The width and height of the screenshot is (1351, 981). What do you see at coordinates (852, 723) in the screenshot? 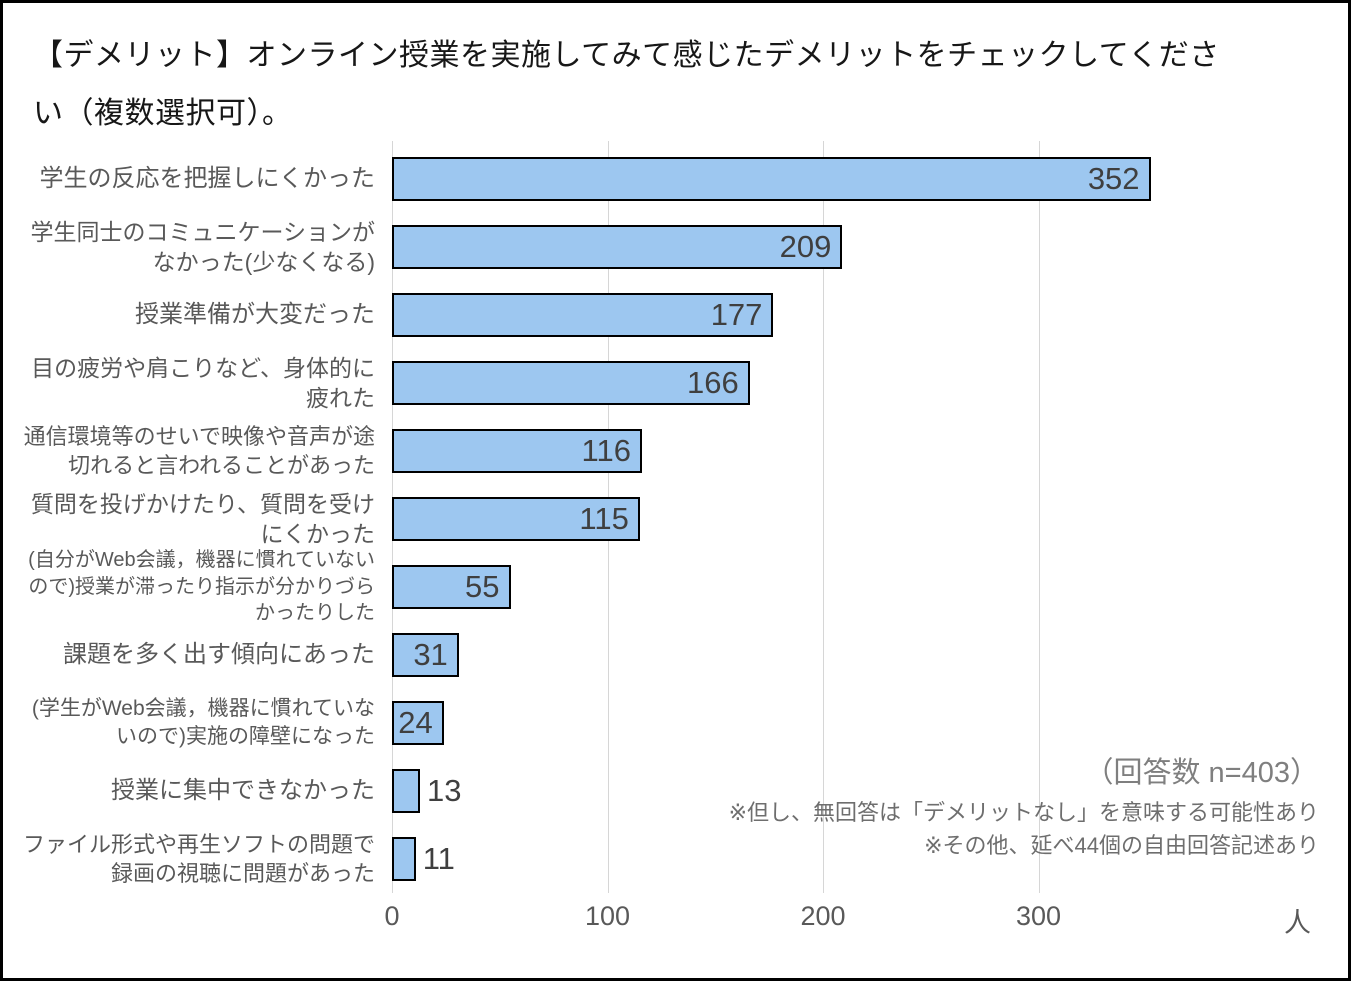
I see `bar-row: 24` at bounding box center [852, 723].